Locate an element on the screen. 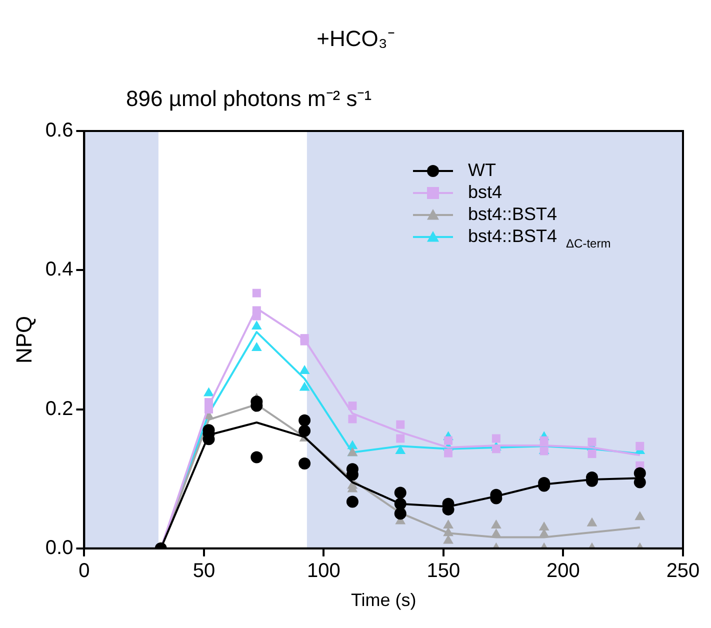  legend-label: bst4::BST4 is located at coordinates (513, 214).